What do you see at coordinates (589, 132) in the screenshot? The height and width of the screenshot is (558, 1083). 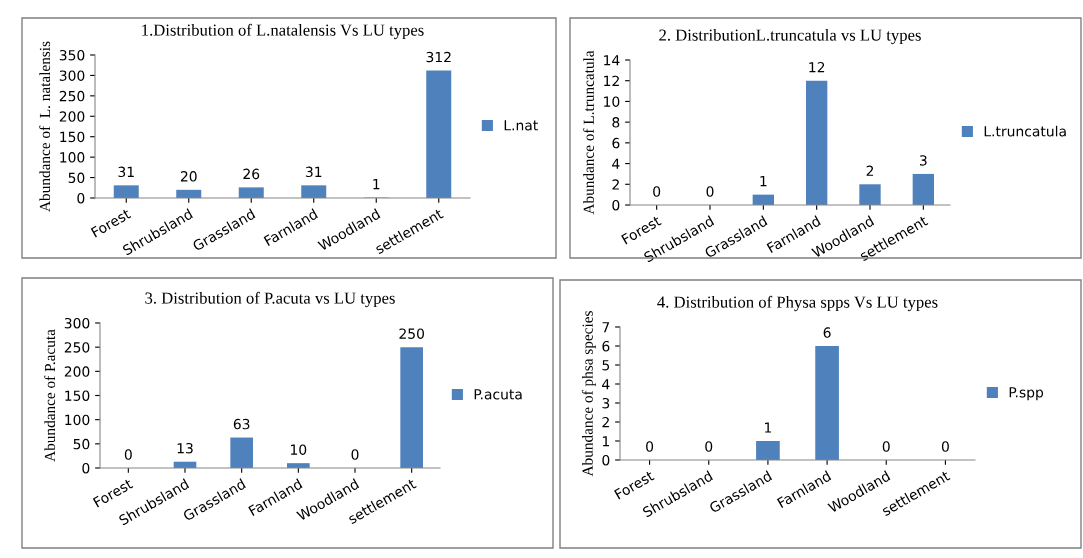 I see `y-axis-title: Abundance of L.truncatula` at bounding box center [589, 132].